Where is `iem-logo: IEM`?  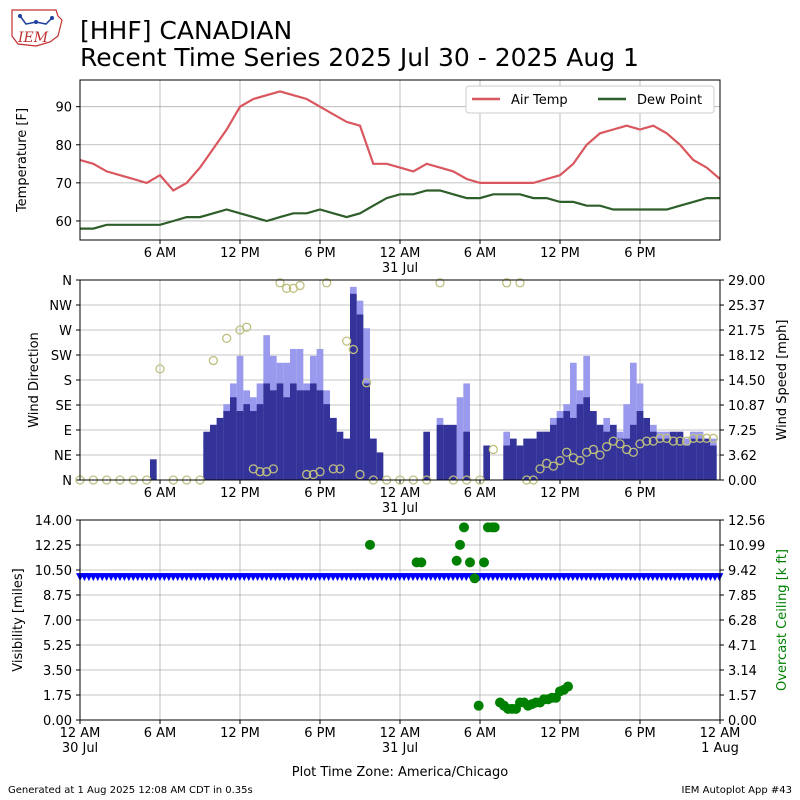
iem-logo: IEM is located at coordinates (36, 28).